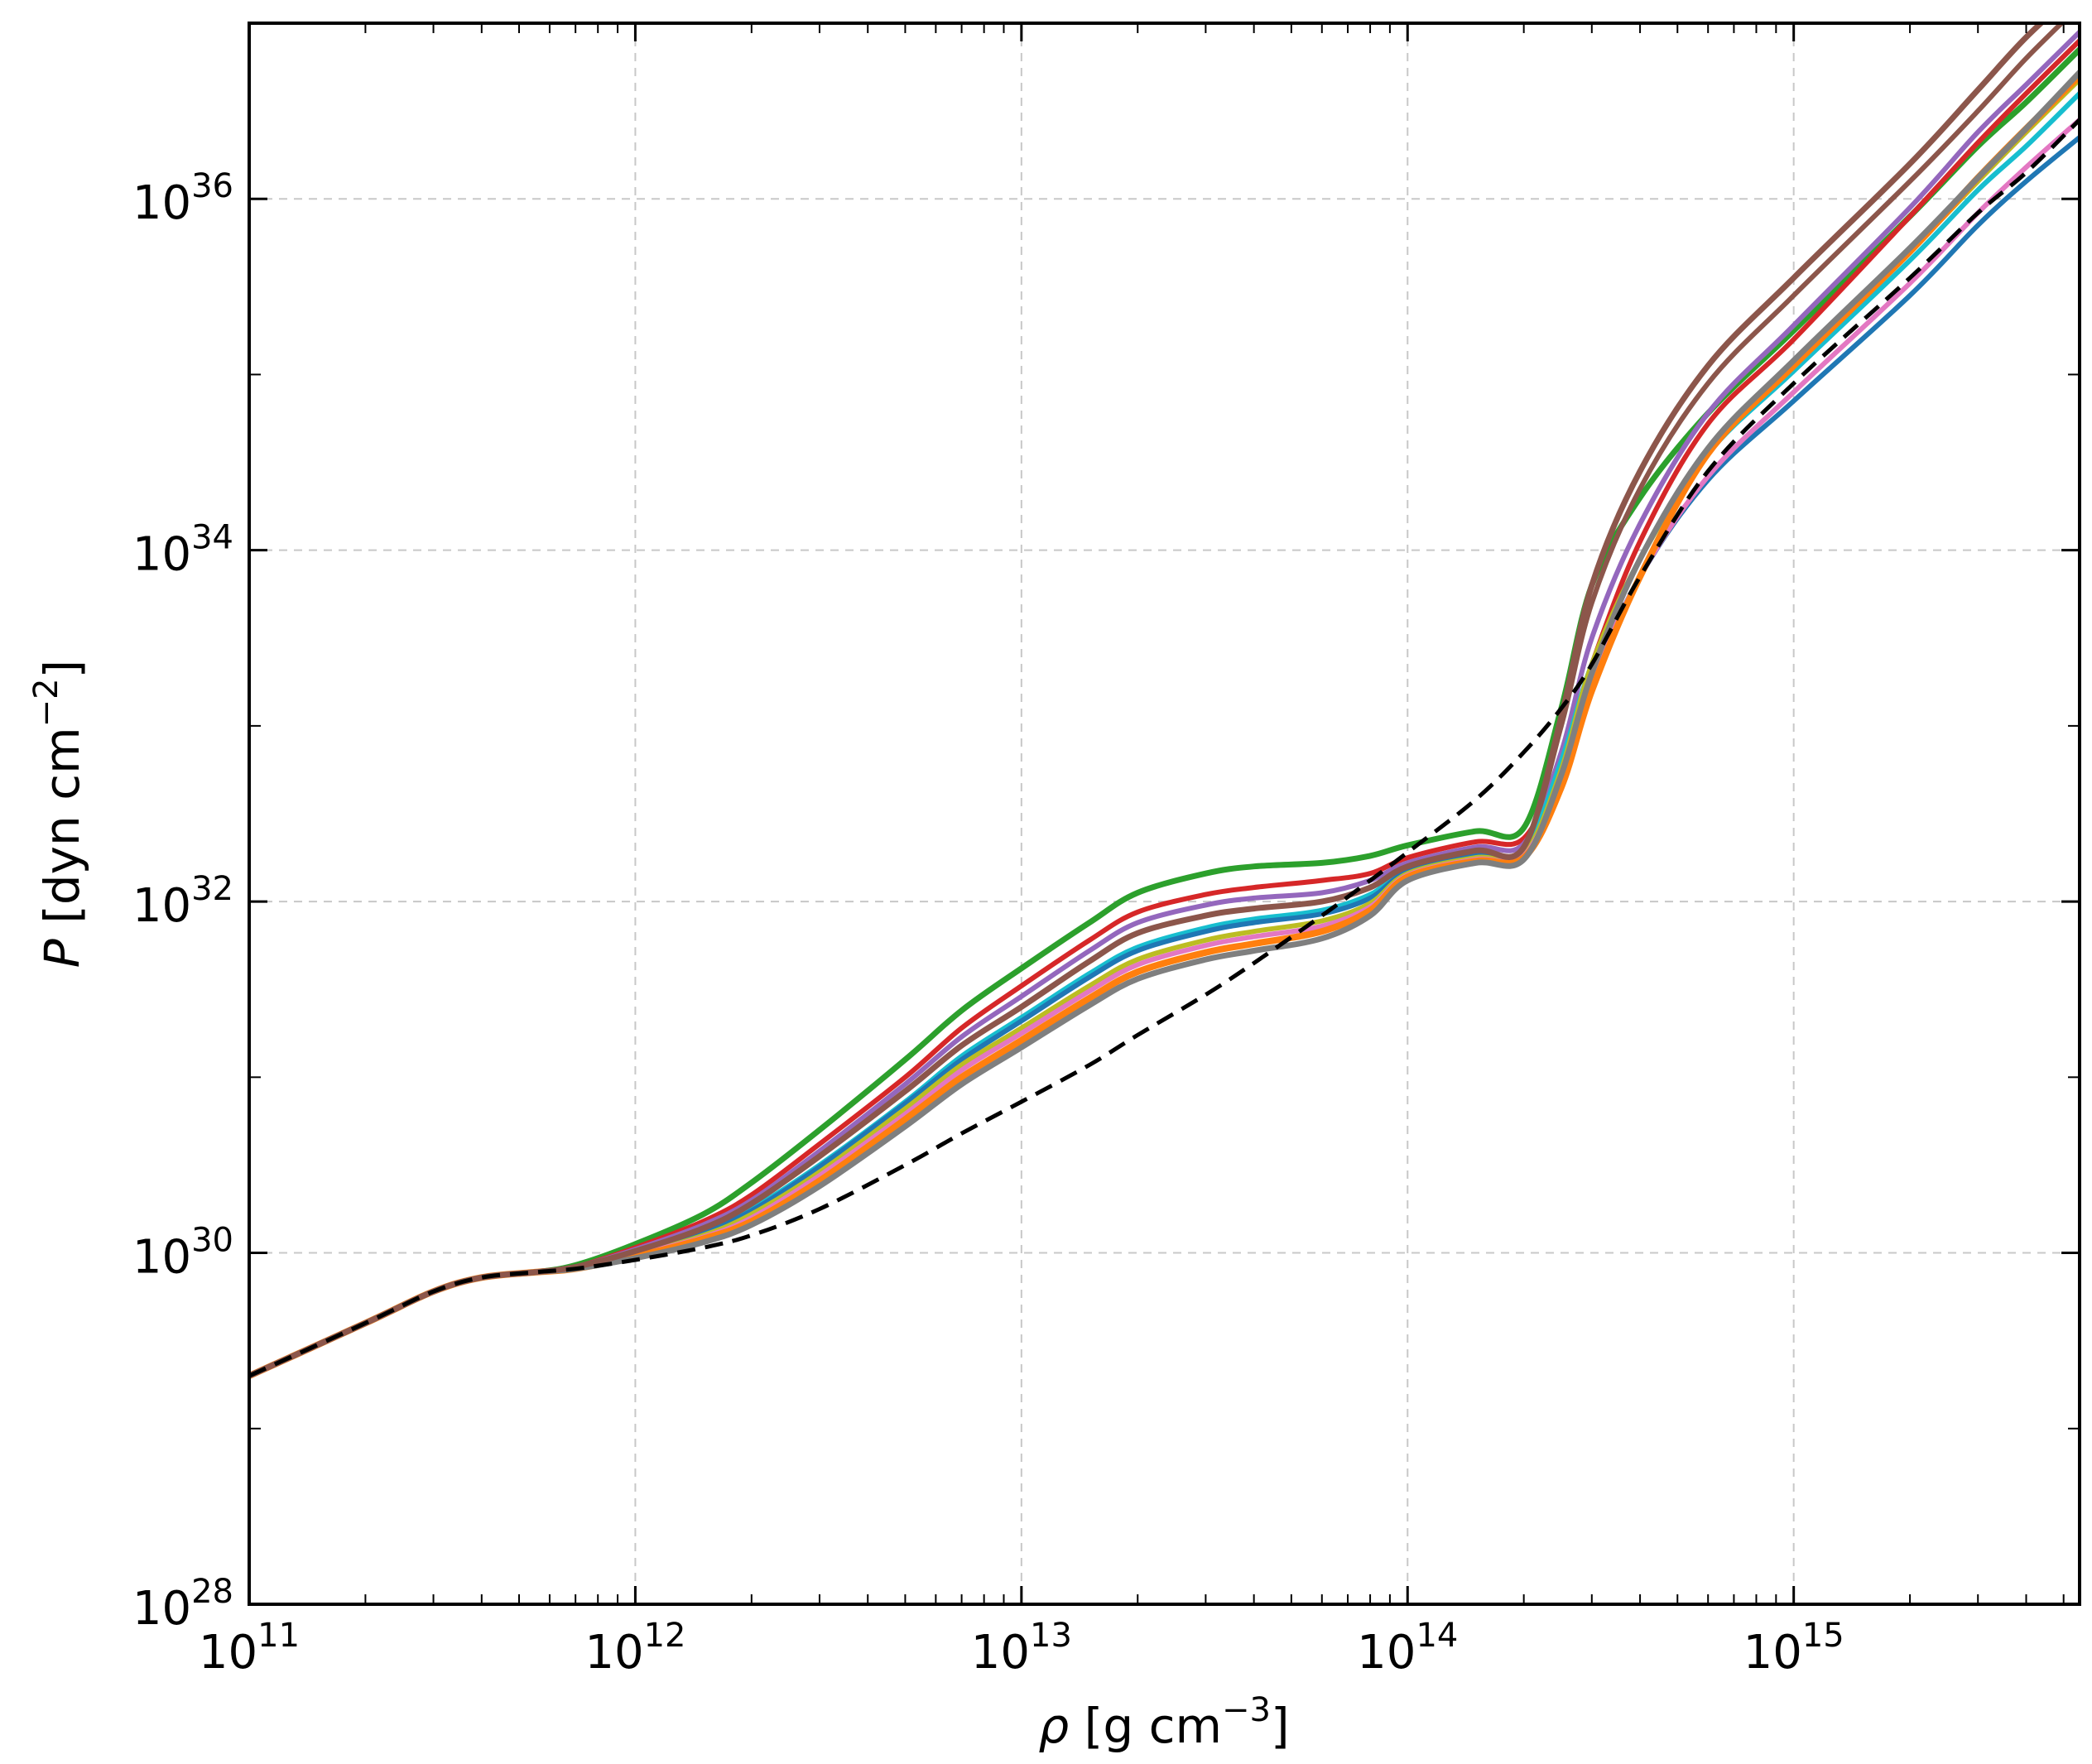  Describe the element at coordinates (1280, 1726) in the screenshot. I see `x-axis-close: ]` at that location.